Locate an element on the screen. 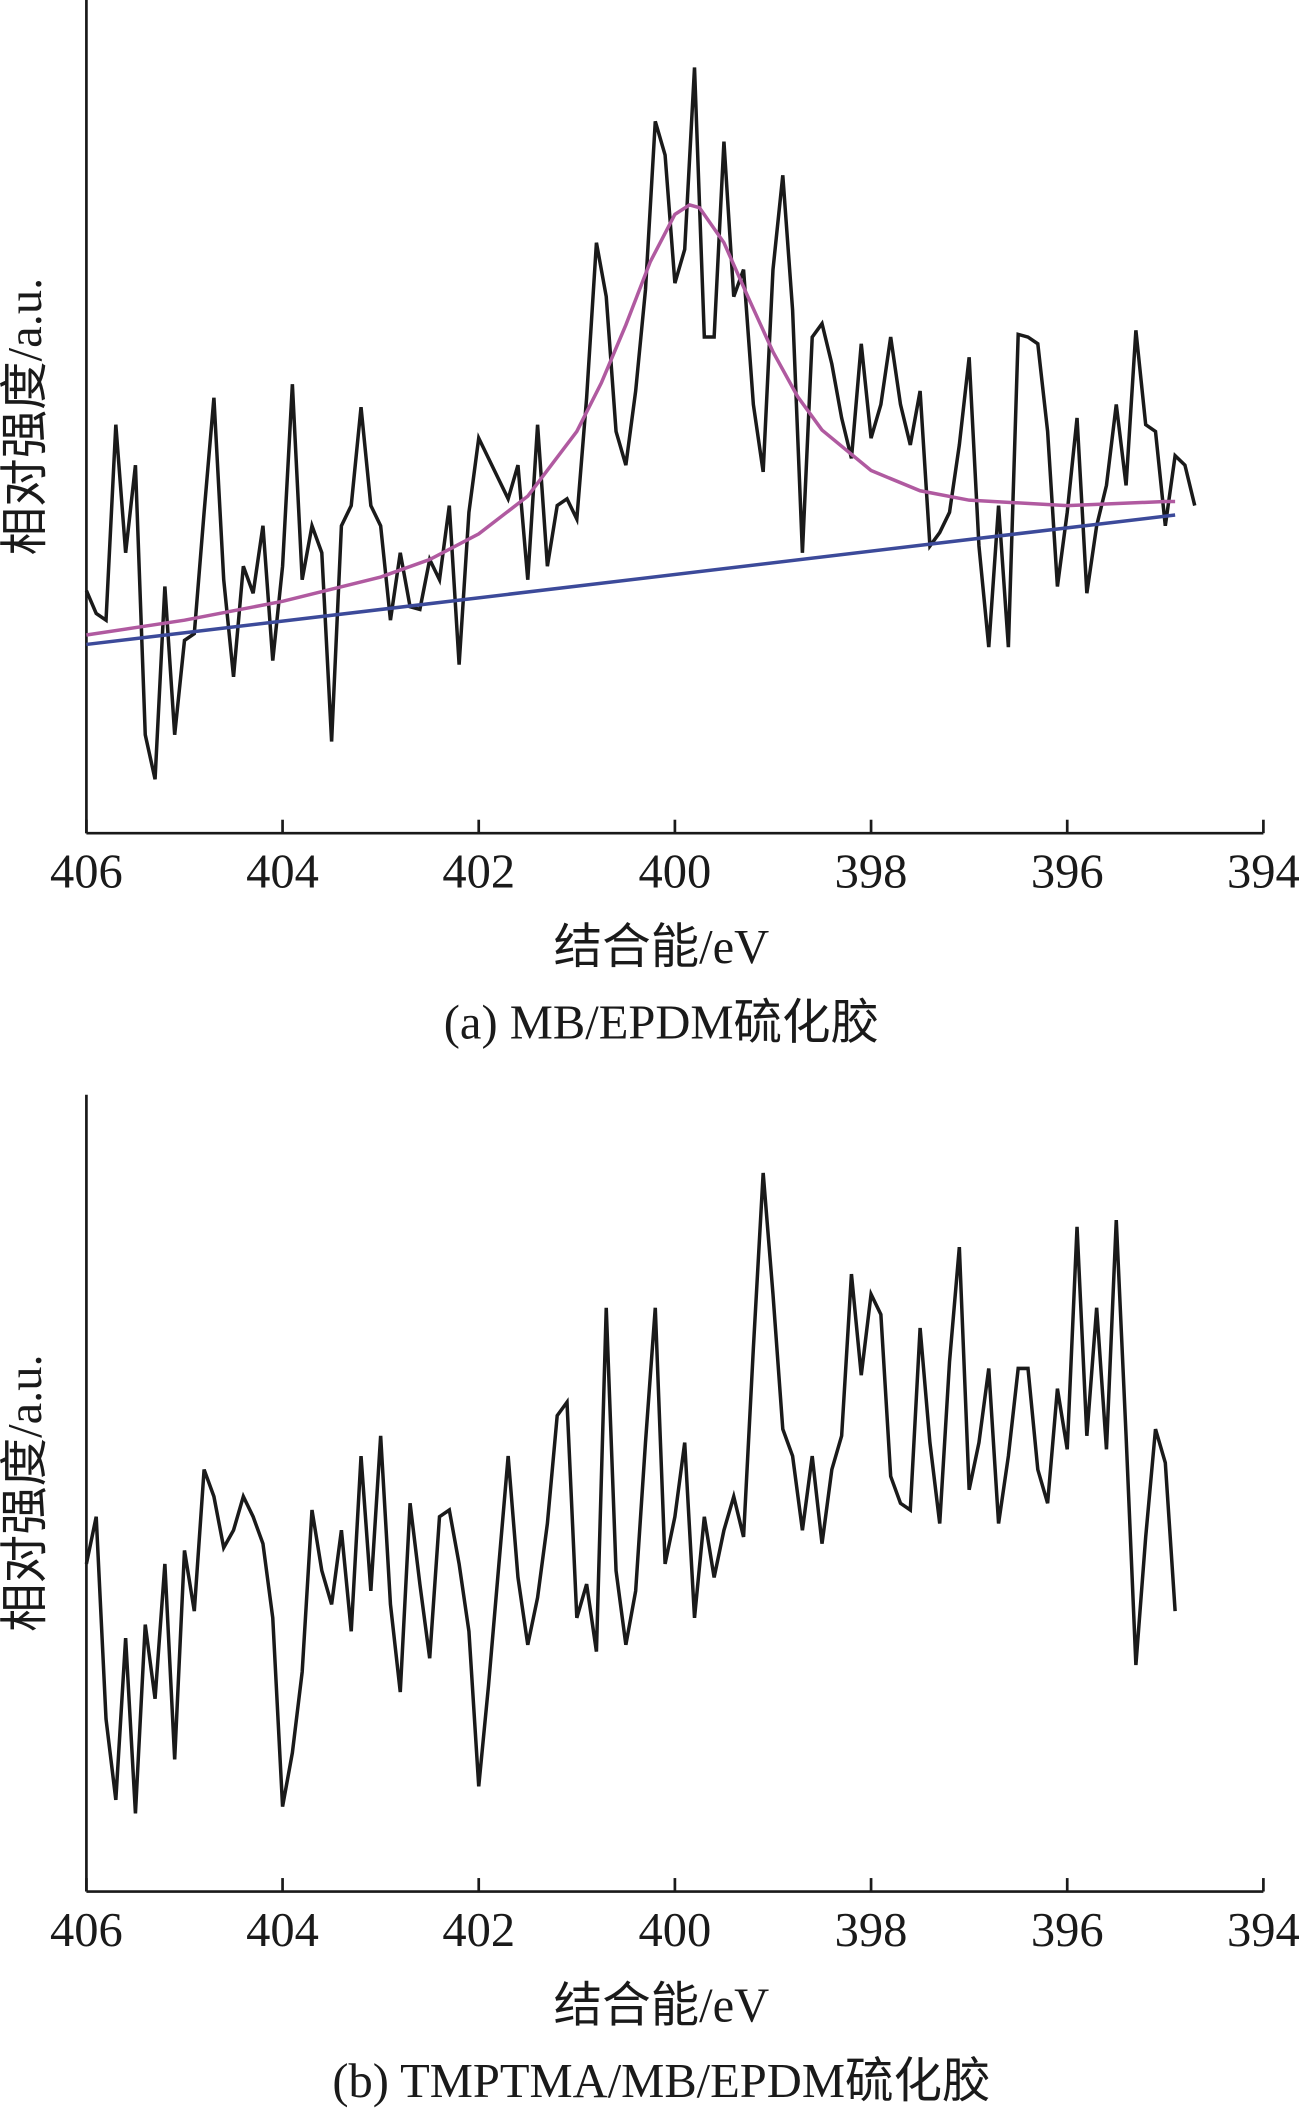 The height and width of the screenshot is (2114, 1308). caption: (b) TMPTMA/MB/EPDM硫化胶 is located at coordinates (661, 2081).